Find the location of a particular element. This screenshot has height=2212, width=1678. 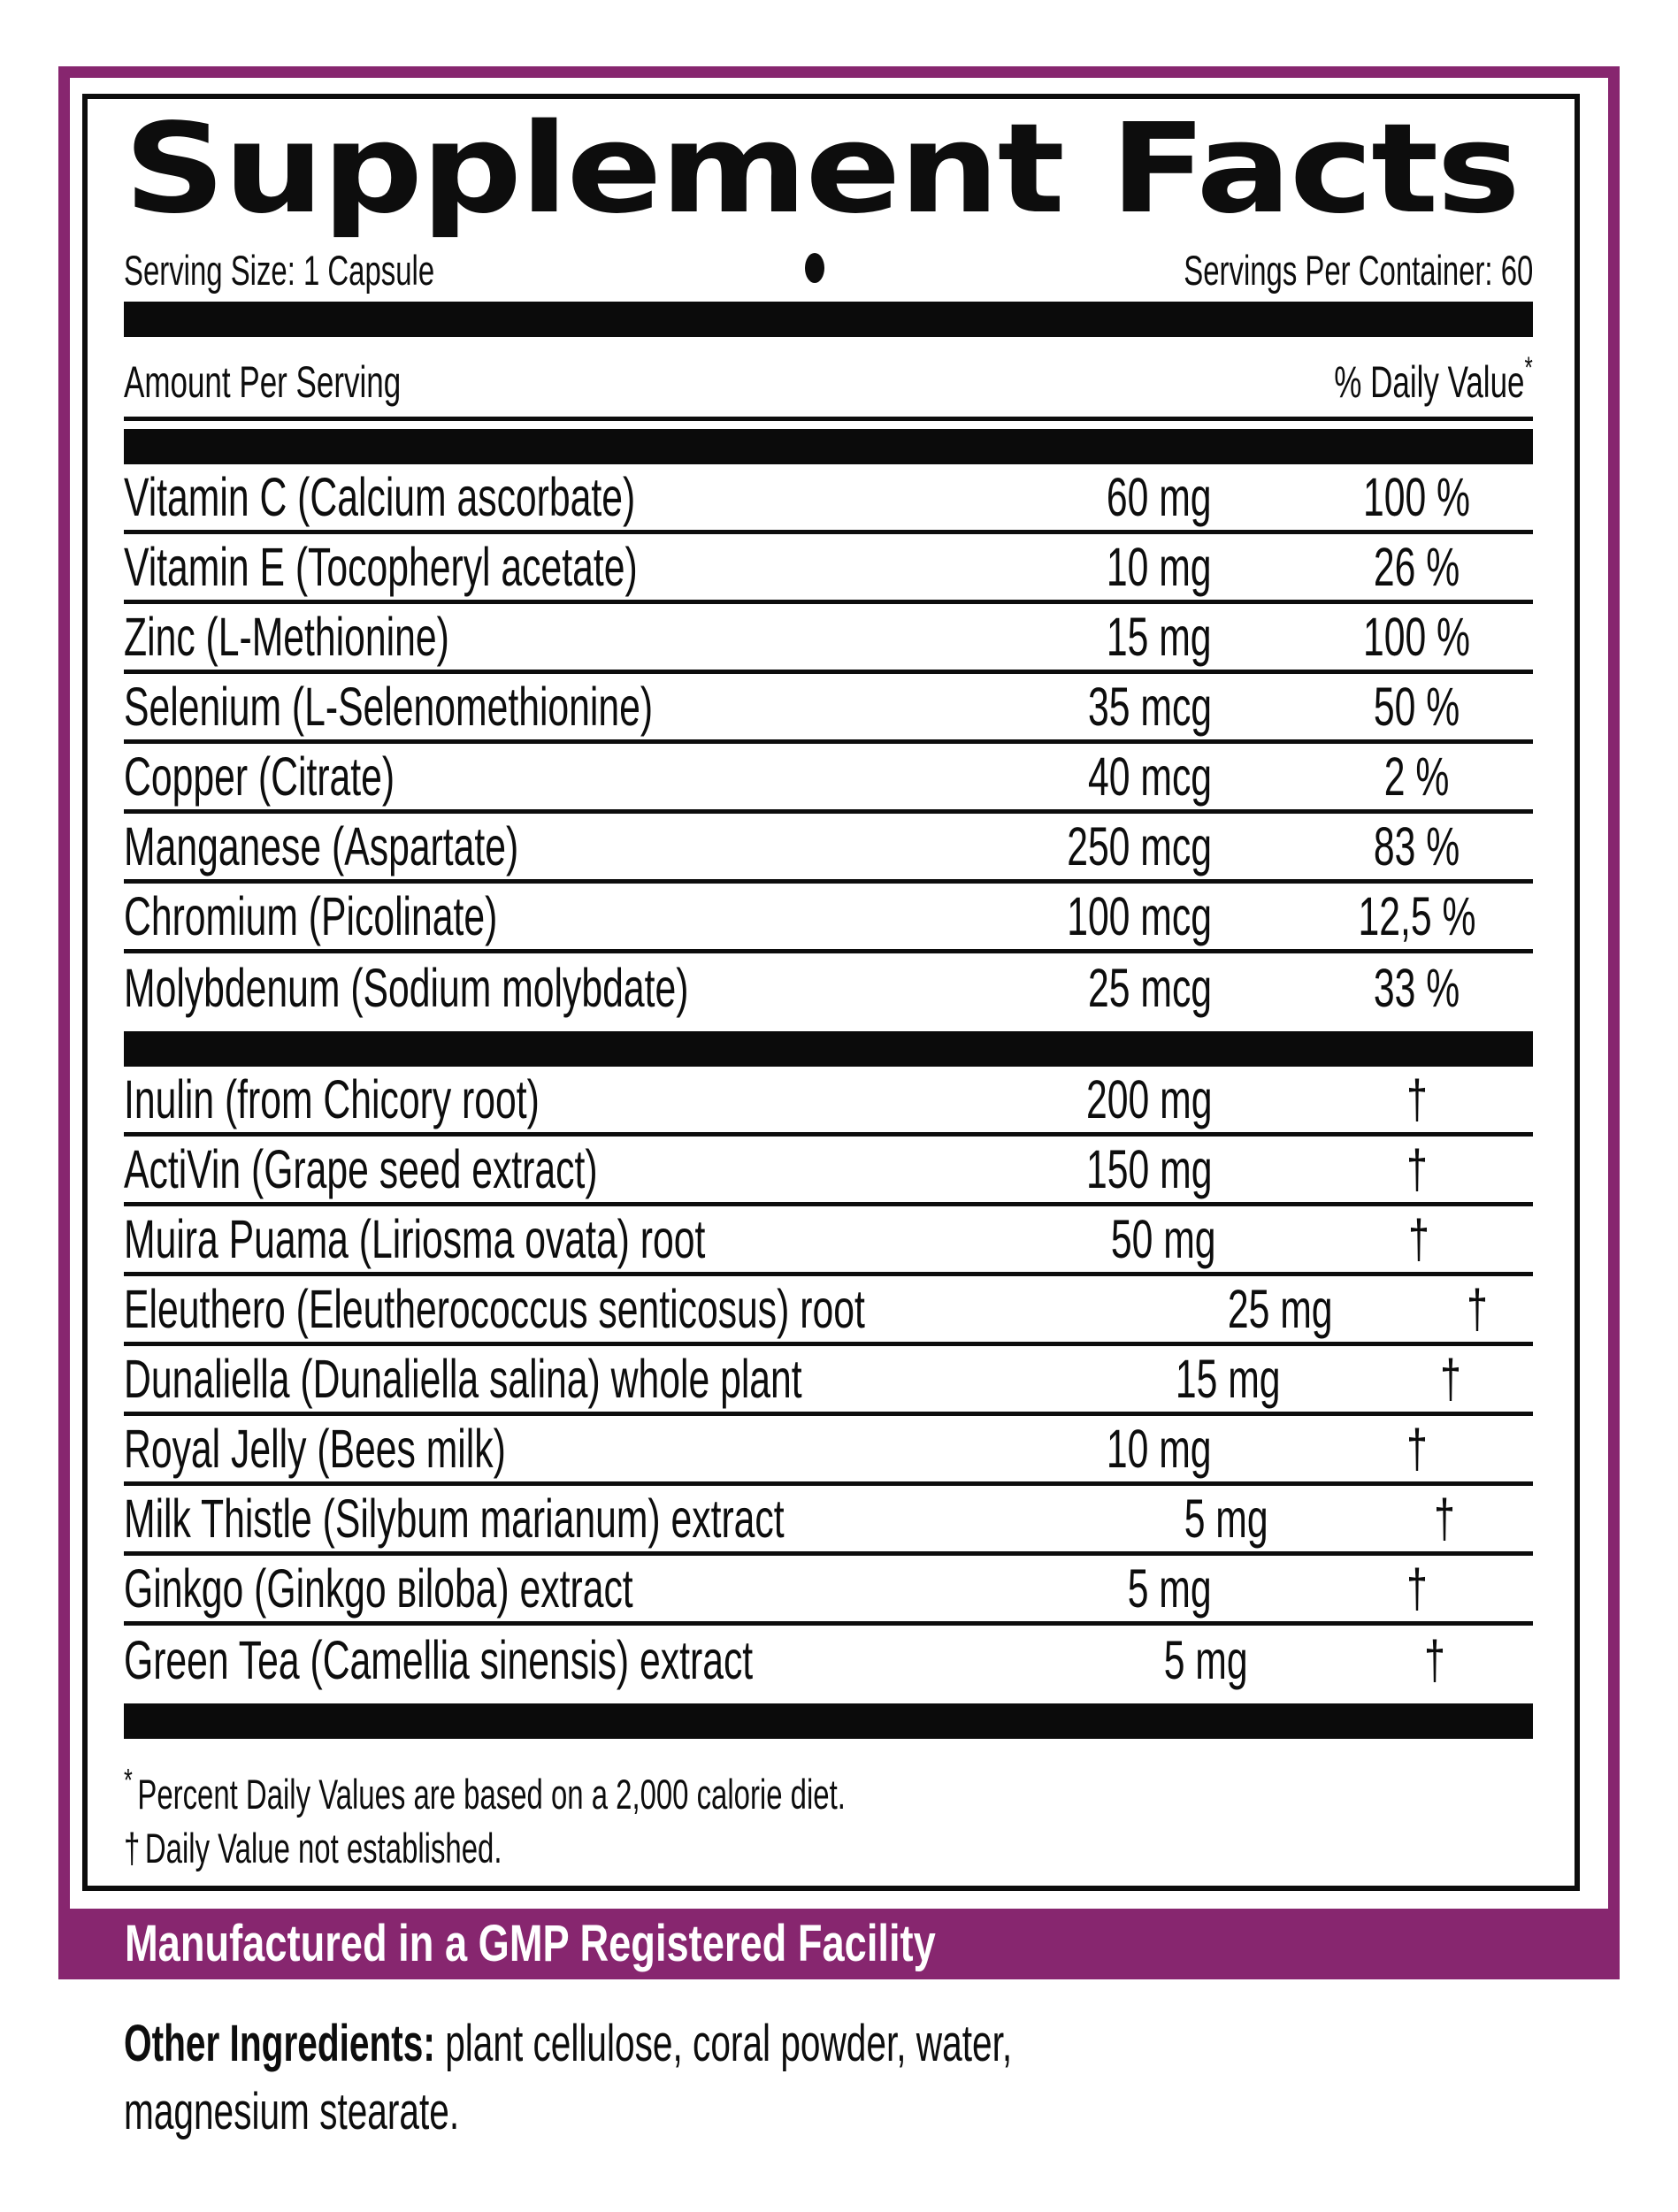

other-ingredients-label: Other Ingredients: is located at coordinates (279, 2043).